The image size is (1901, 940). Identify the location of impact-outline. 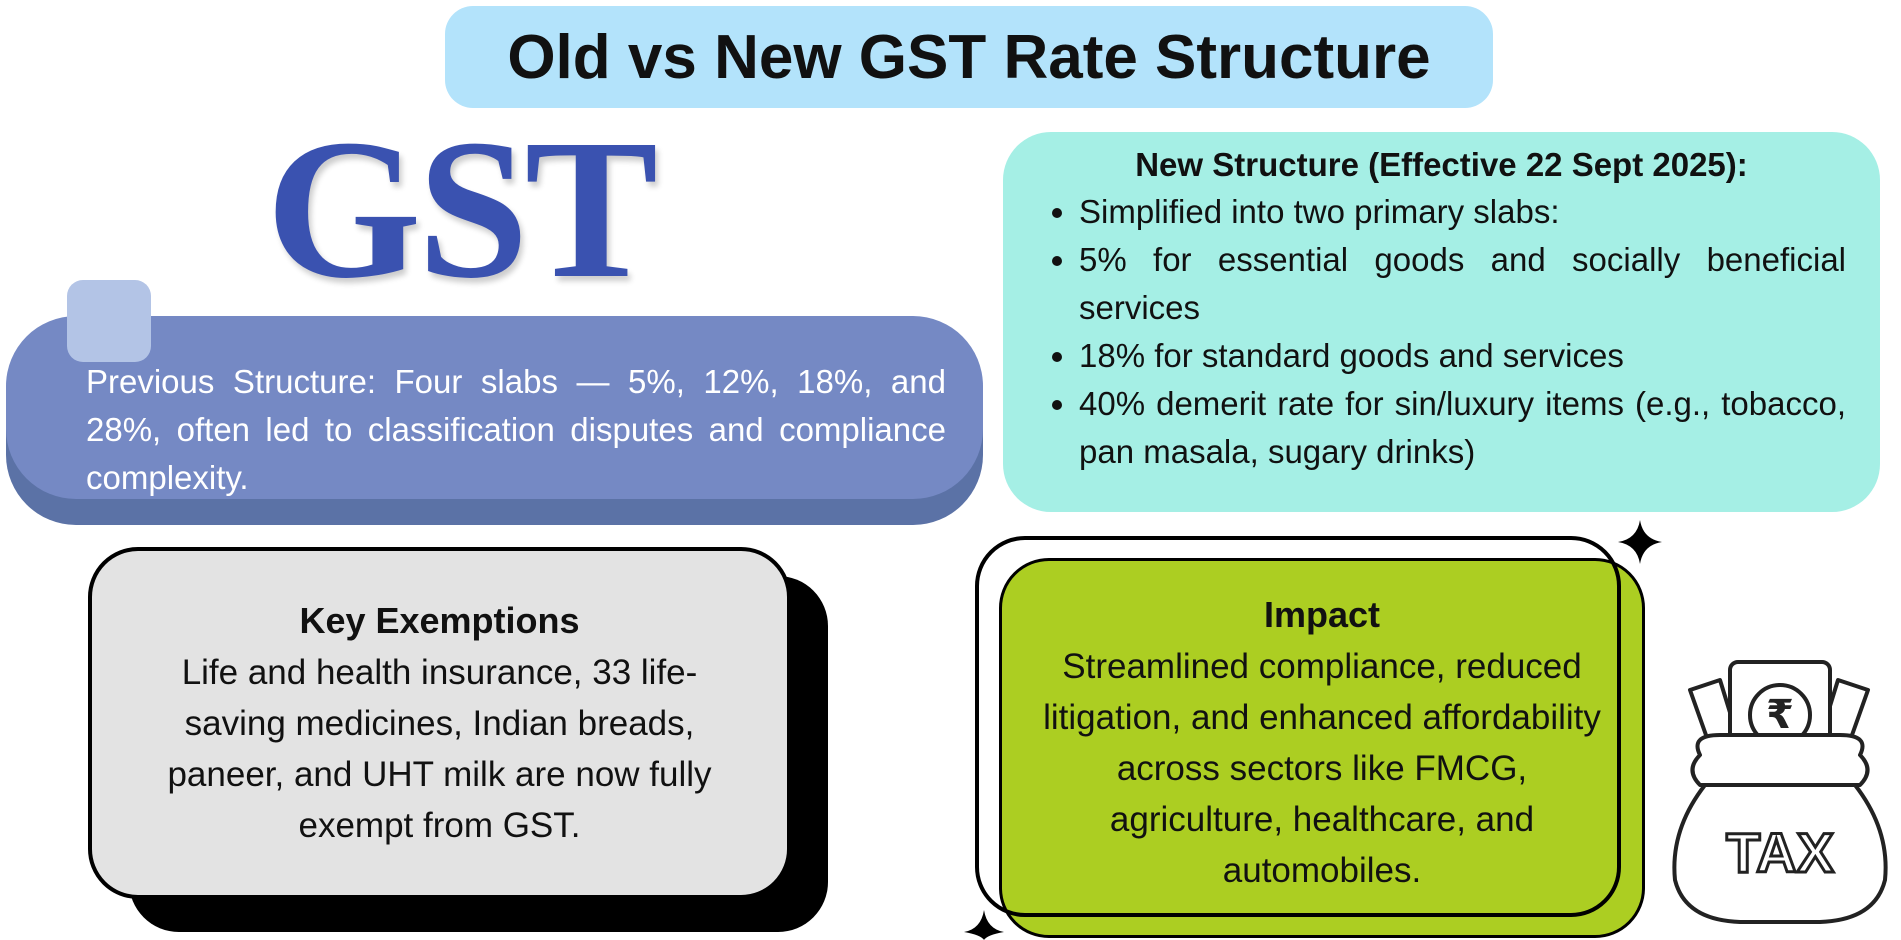
(1298, 726).